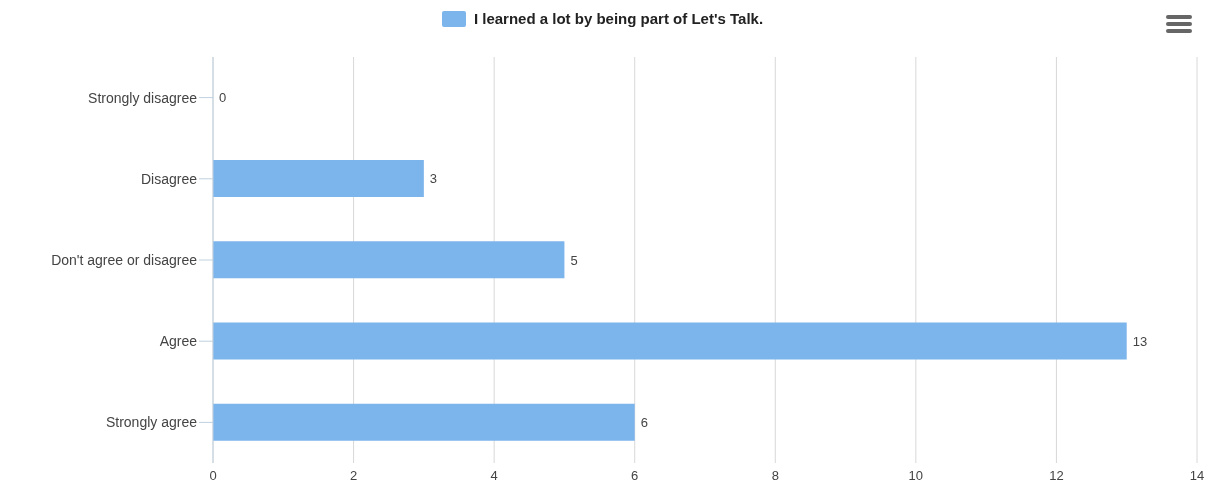  What do you see at coordinates (433, 179) in the screenshot?
I see `data-label: 3` at bounding box center [433, 179].